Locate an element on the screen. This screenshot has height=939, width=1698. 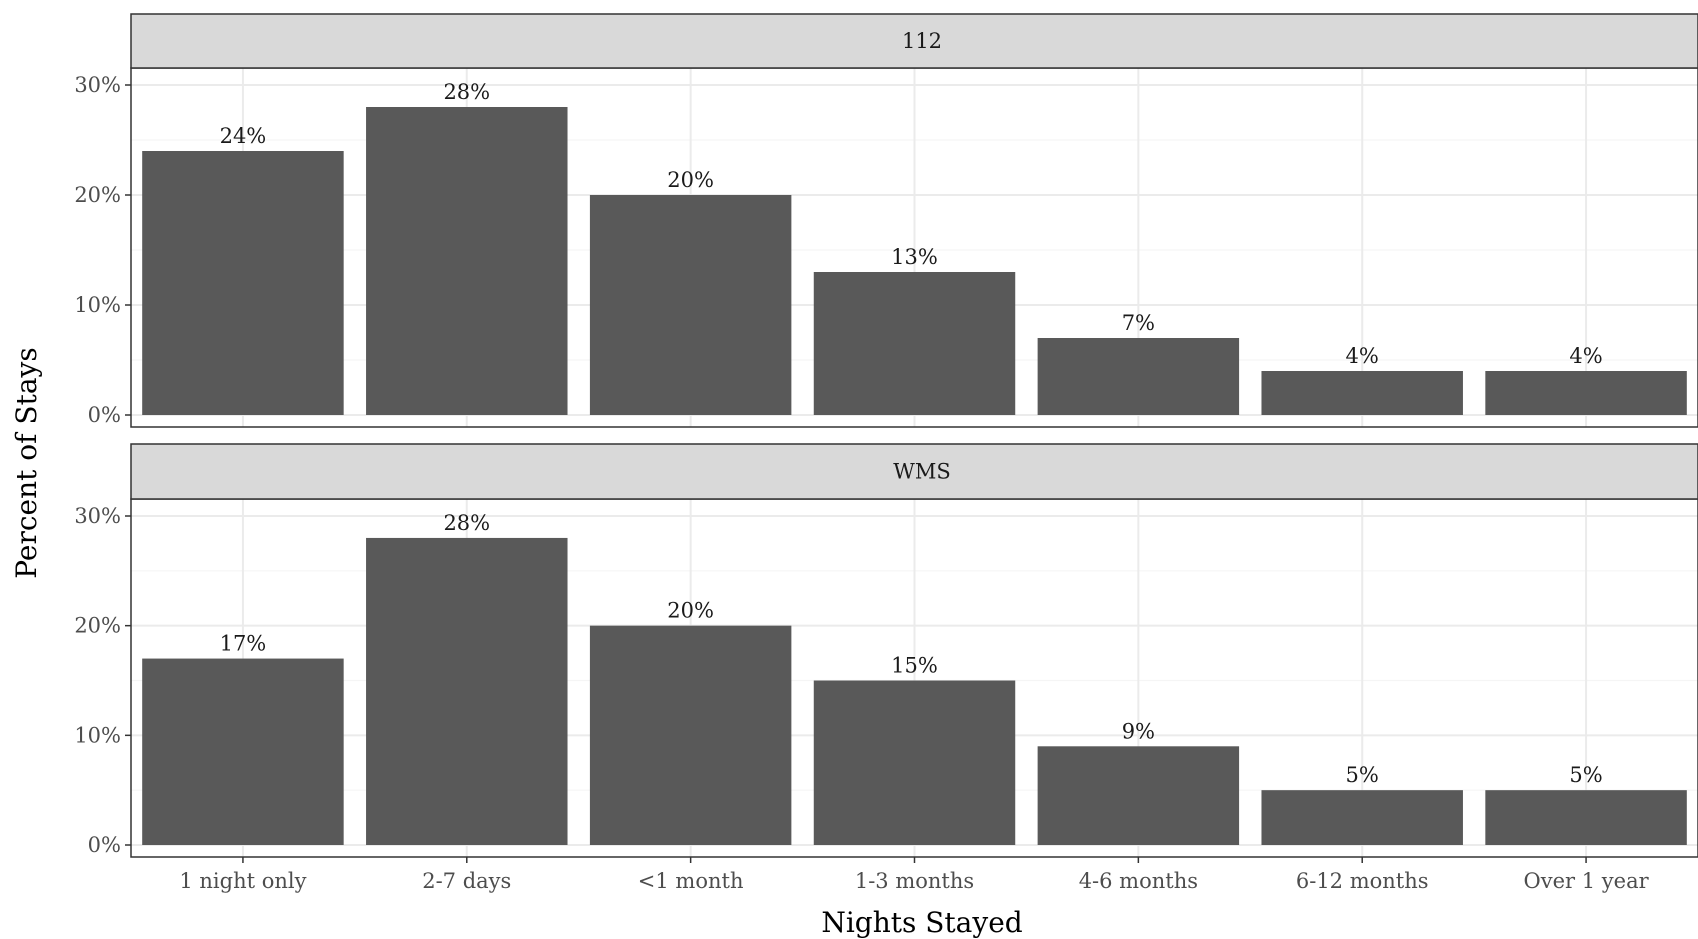
facet-strip-label: 112 is located at coordinates (922, 41).